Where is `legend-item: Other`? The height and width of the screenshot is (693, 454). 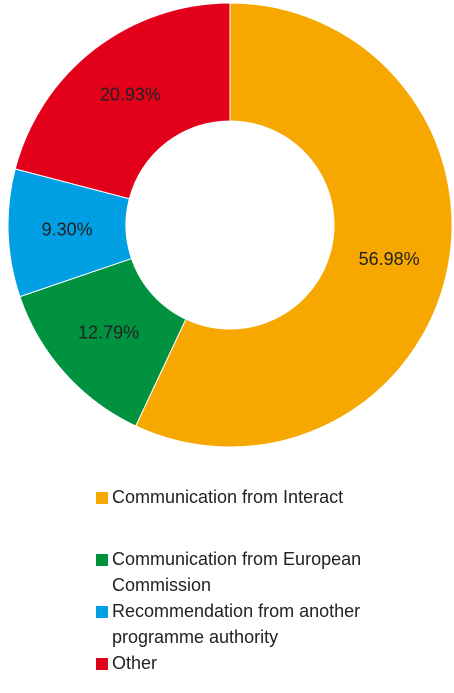 legend-item: Other is located at coordinates (271, 663).